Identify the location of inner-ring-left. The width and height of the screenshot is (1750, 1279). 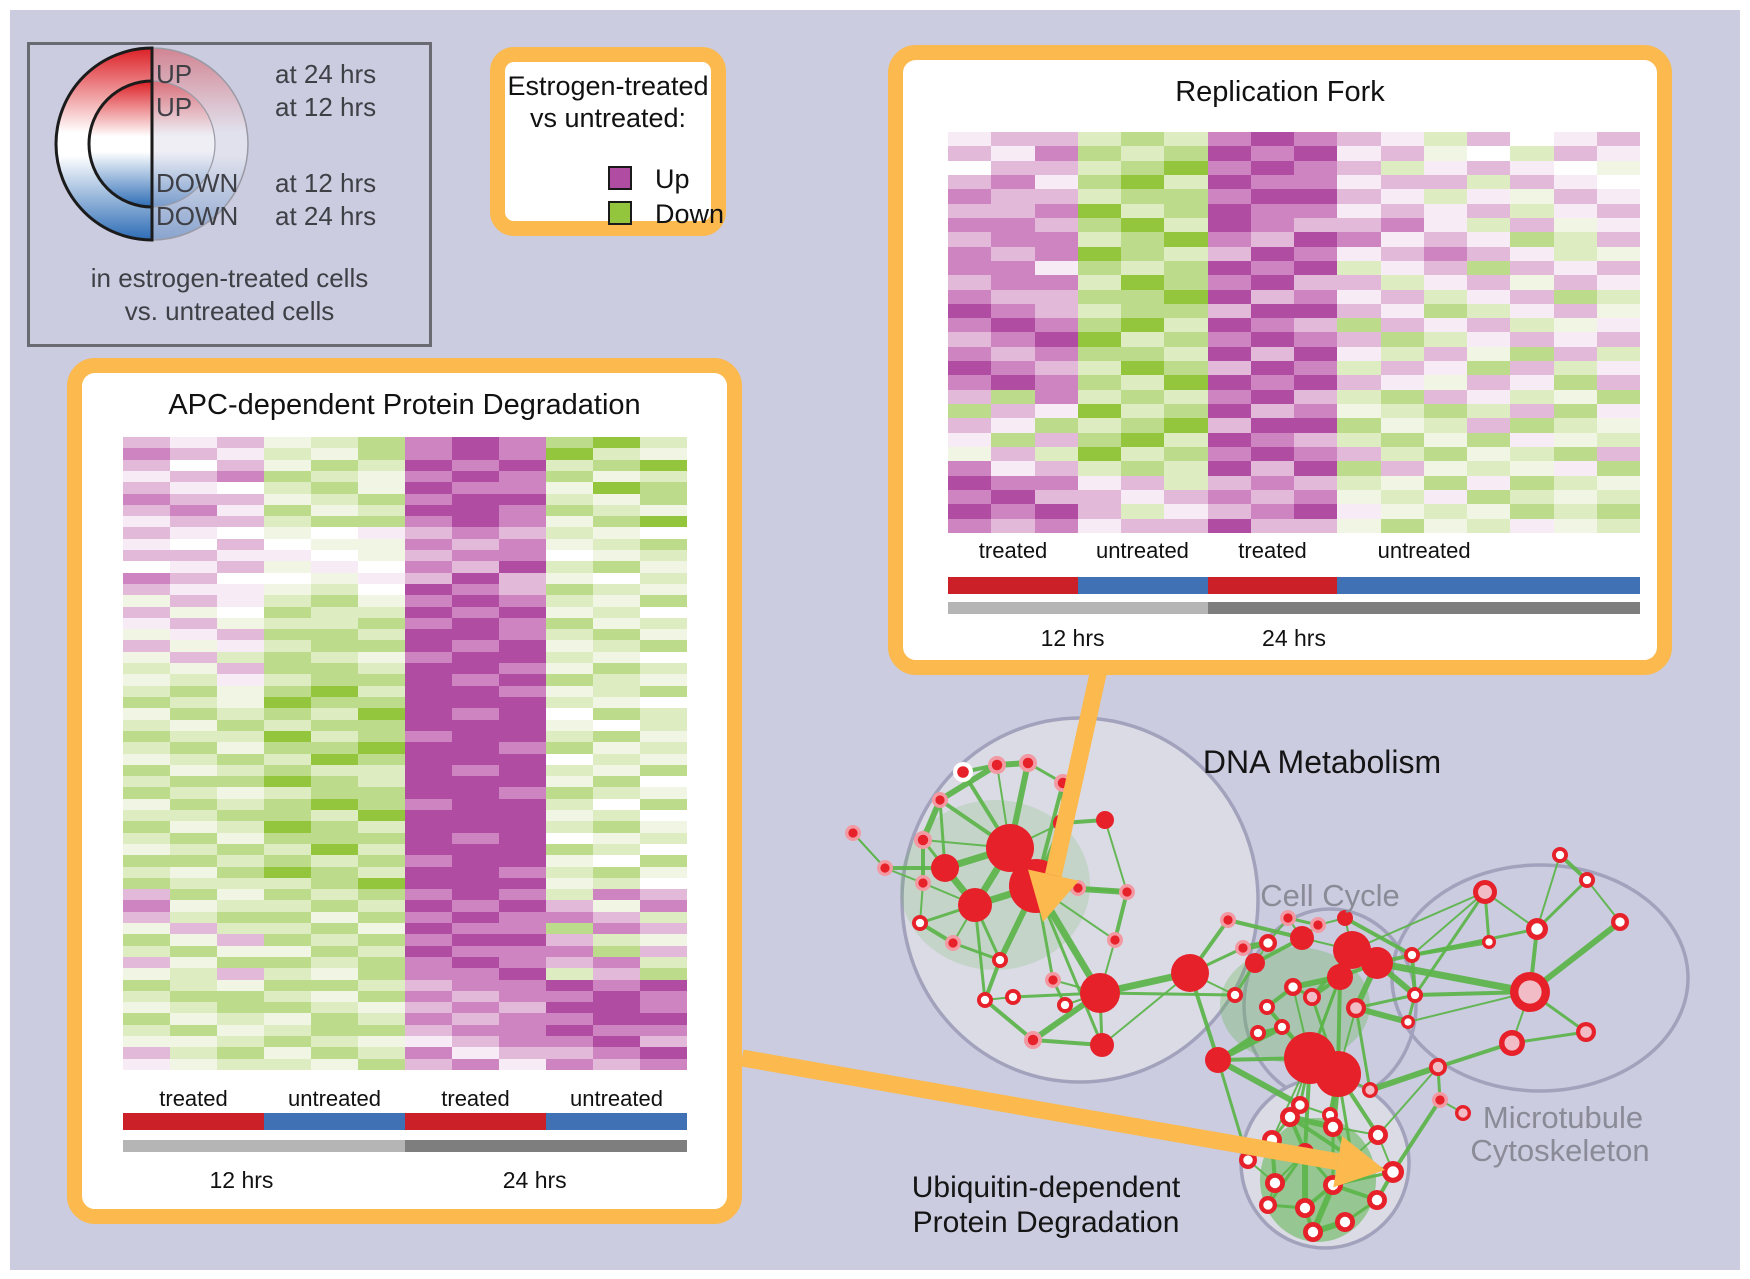
(120, 144).